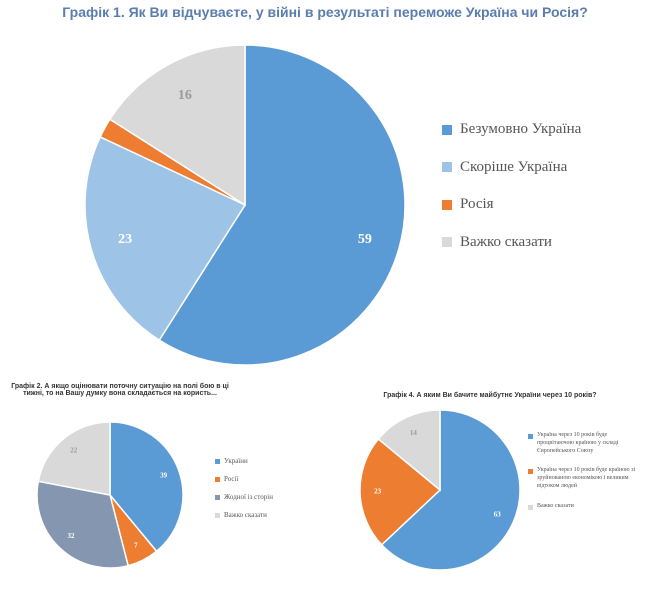 The height and width of the screenshot is (589, 650). What do you see at coordinates (248, 497) in the screenshot?
I see `legend-label: Жодної із сторін` at bounding box center [248, 497].